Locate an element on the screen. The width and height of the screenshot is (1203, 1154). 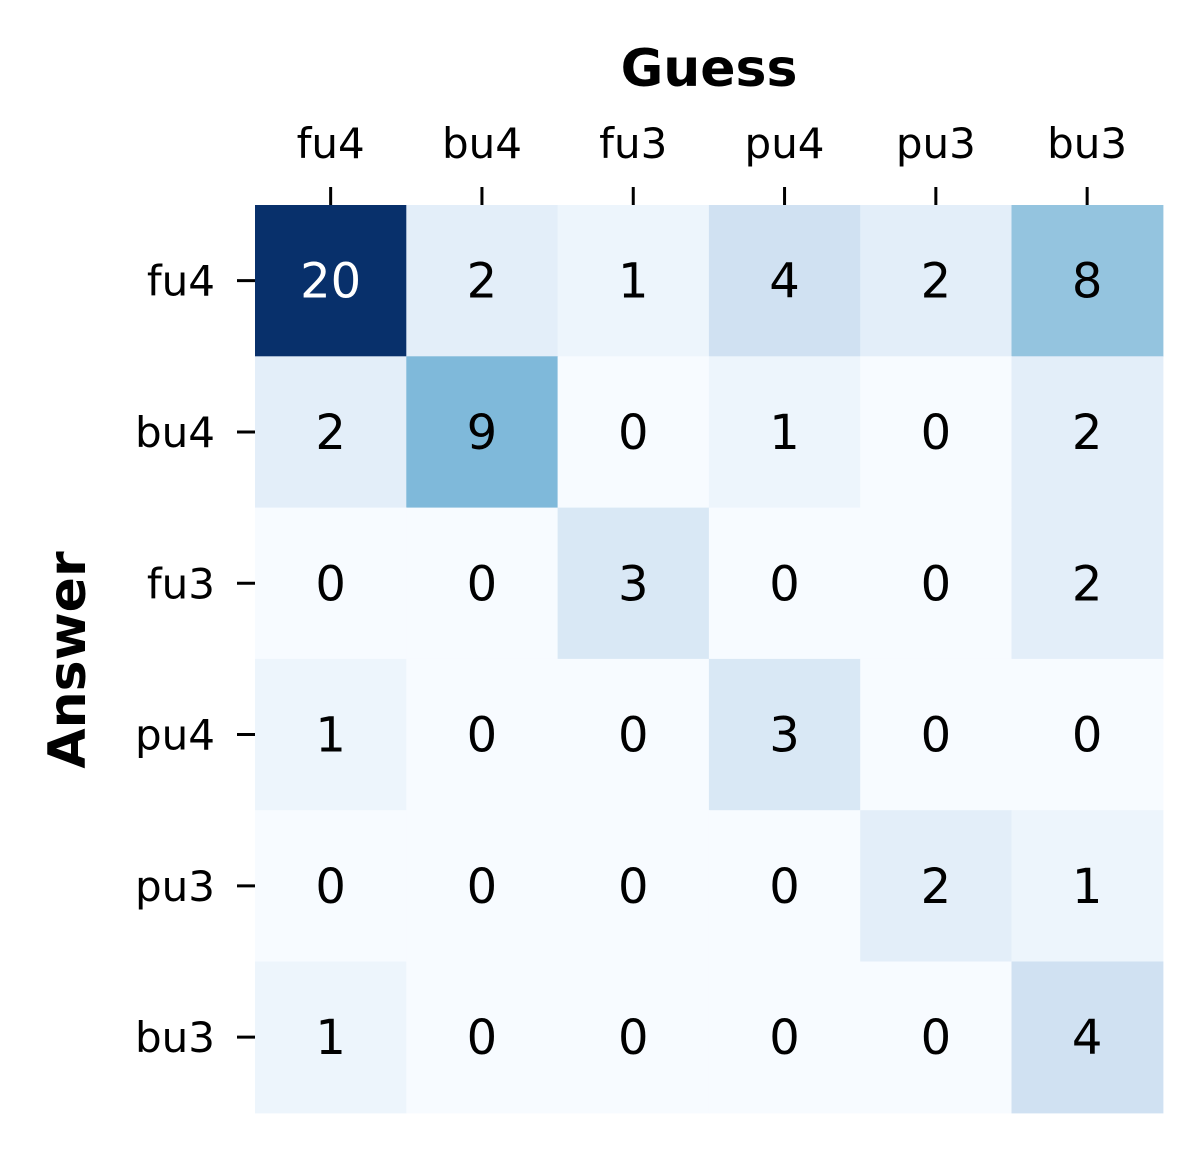
y-tick-label-1: bu4 is located at coordinates (175, 432).